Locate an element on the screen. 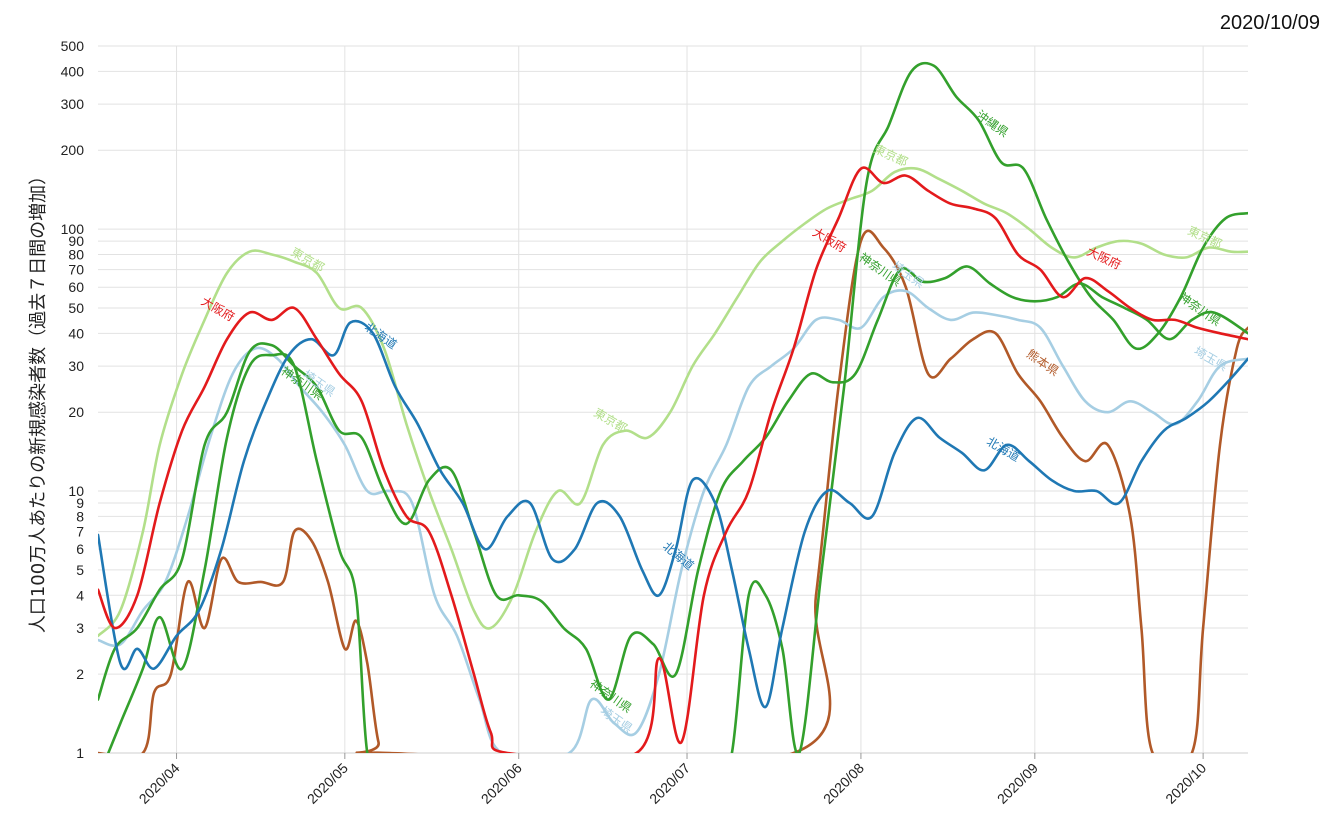  series-label: 埼玉県 is located at coordinates (1211, 359).